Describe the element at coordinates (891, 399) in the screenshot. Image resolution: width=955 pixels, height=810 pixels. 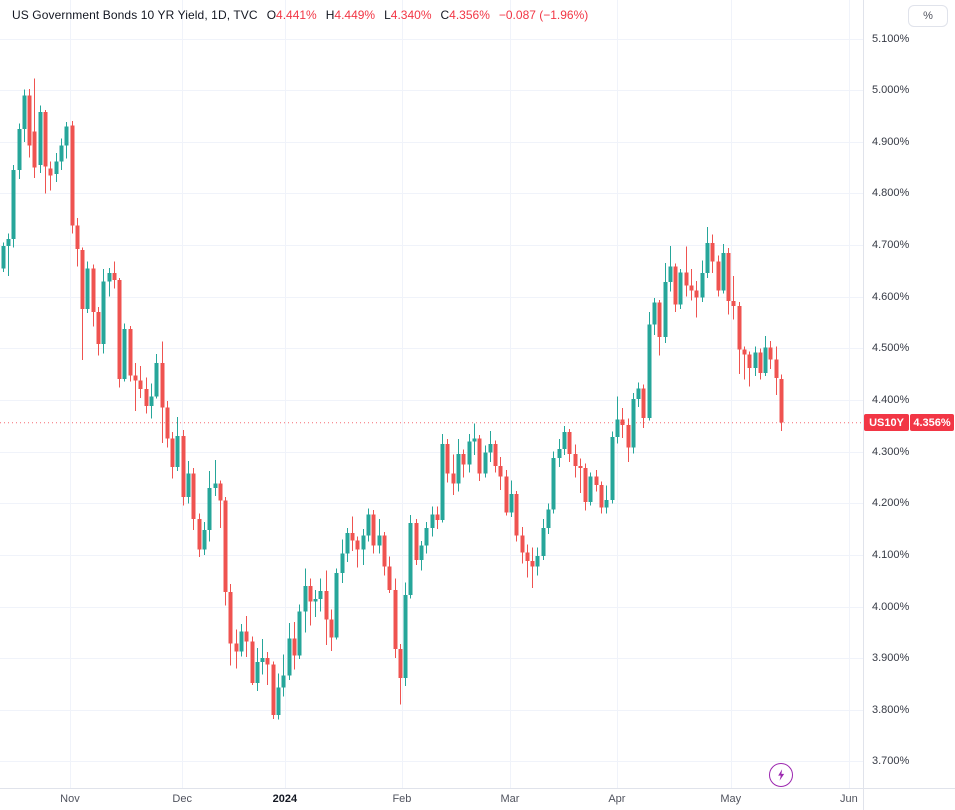
I see `price-tick-label: 4.400%` at that location.